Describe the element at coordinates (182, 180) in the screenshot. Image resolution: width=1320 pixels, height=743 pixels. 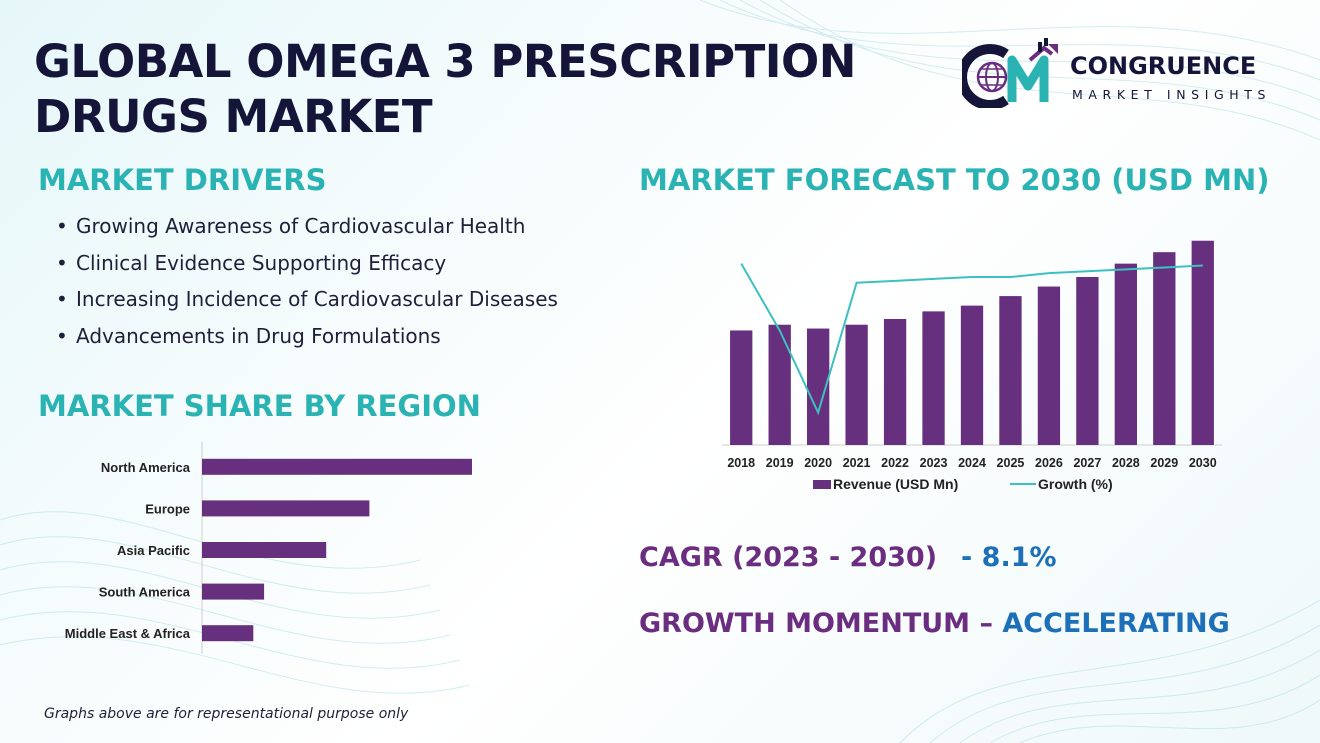
I see `market-drivers-heading: MARKET DRIVERS` at that location.